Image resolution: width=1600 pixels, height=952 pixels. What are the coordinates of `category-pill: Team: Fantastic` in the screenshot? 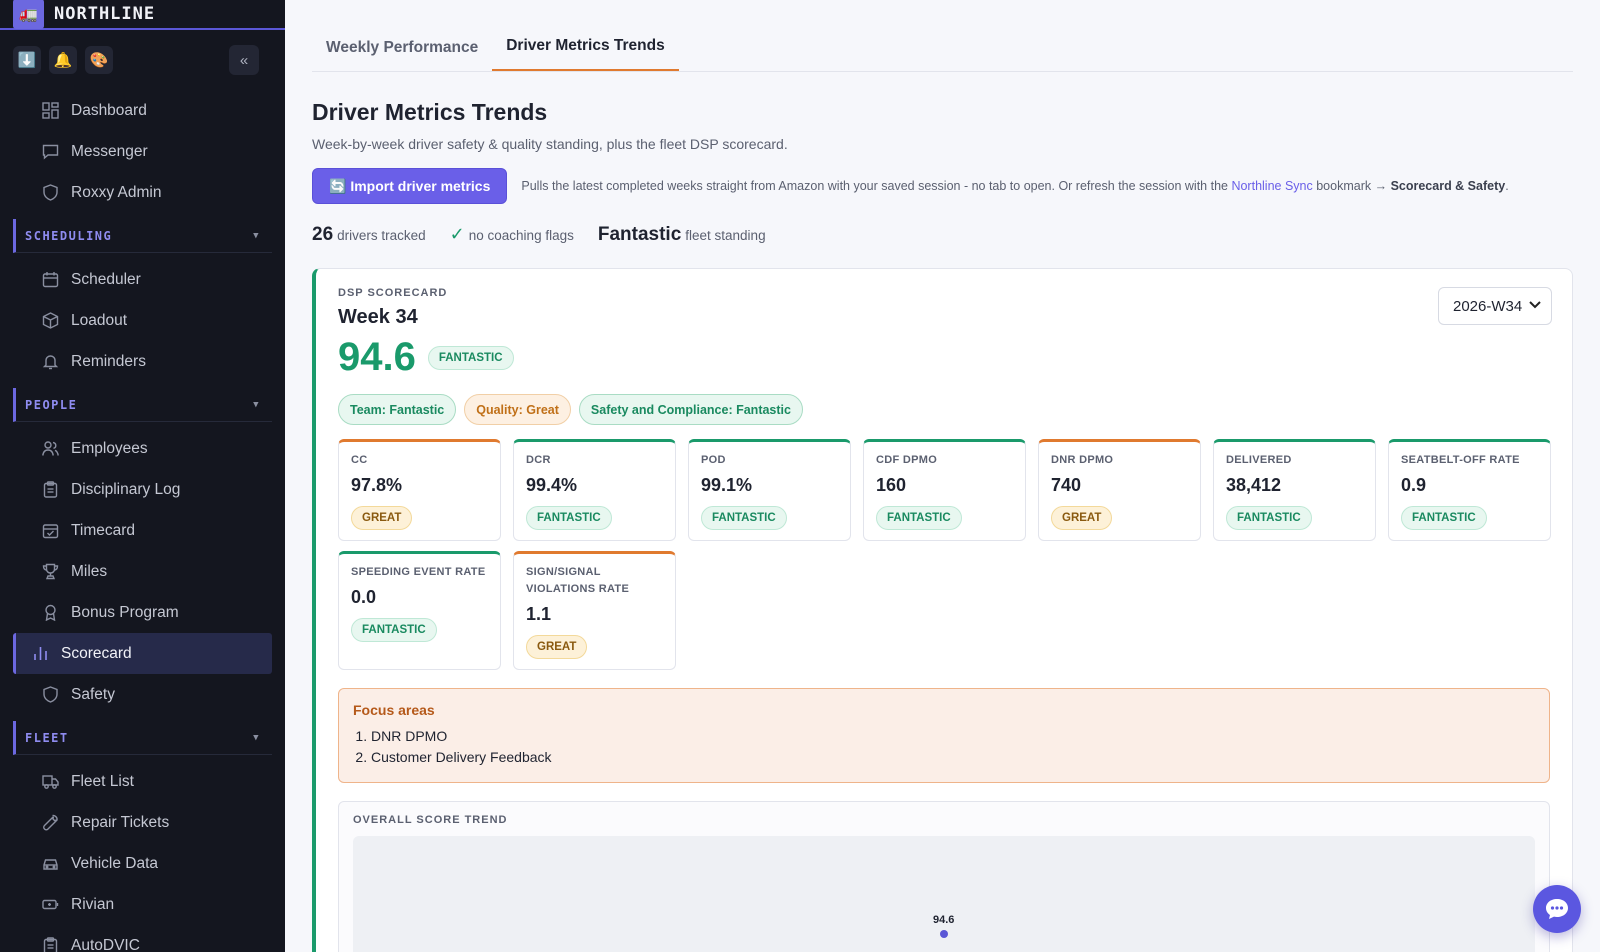 It's located at (397, 409).